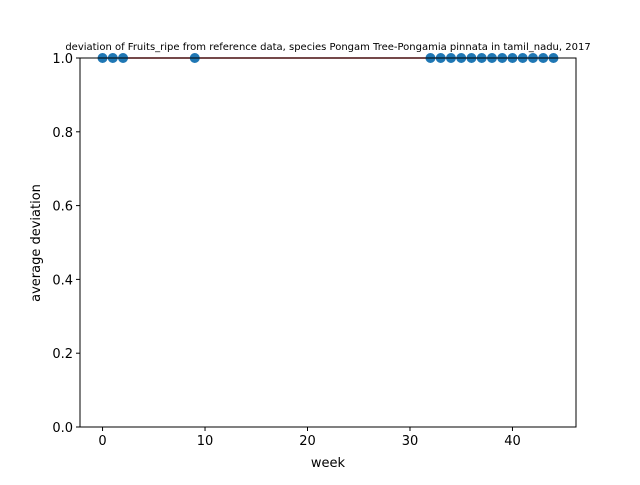 The width and height of the screenshot is (640, 485). Describe the element at coordinates (62, 428) in the screenshot. I see `y-tick-label: 0.0` at that location.